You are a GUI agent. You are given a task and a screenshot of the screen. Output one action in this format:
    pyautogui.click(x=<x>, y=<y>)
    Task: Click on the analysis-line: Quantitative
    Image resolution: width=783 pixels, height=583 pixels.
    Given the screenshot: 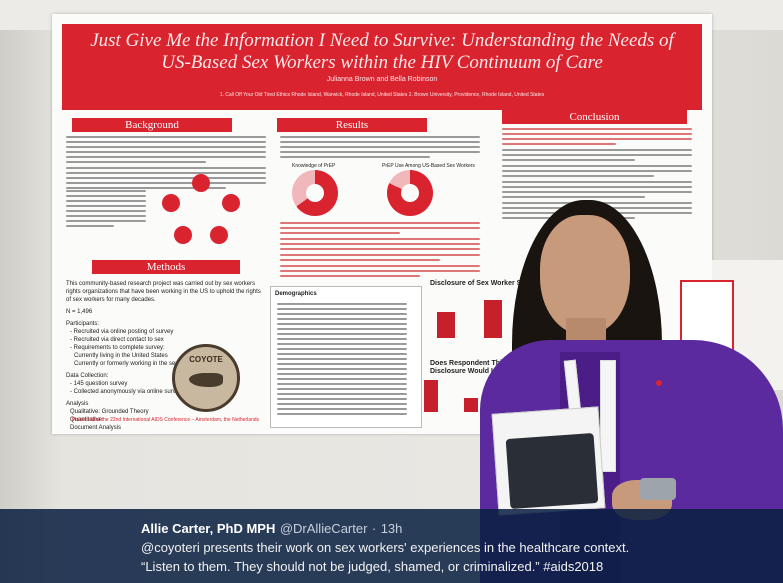 What is the action you would take?
    pyautogui.click(x=86, y=420)
    